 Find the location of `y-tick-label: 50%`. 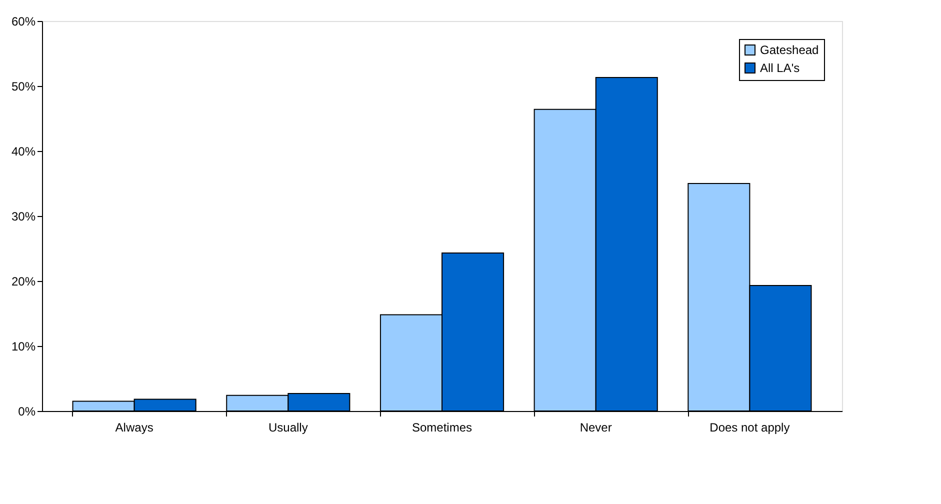

y-tick-label: 50% is located at coordinates (23, 87).